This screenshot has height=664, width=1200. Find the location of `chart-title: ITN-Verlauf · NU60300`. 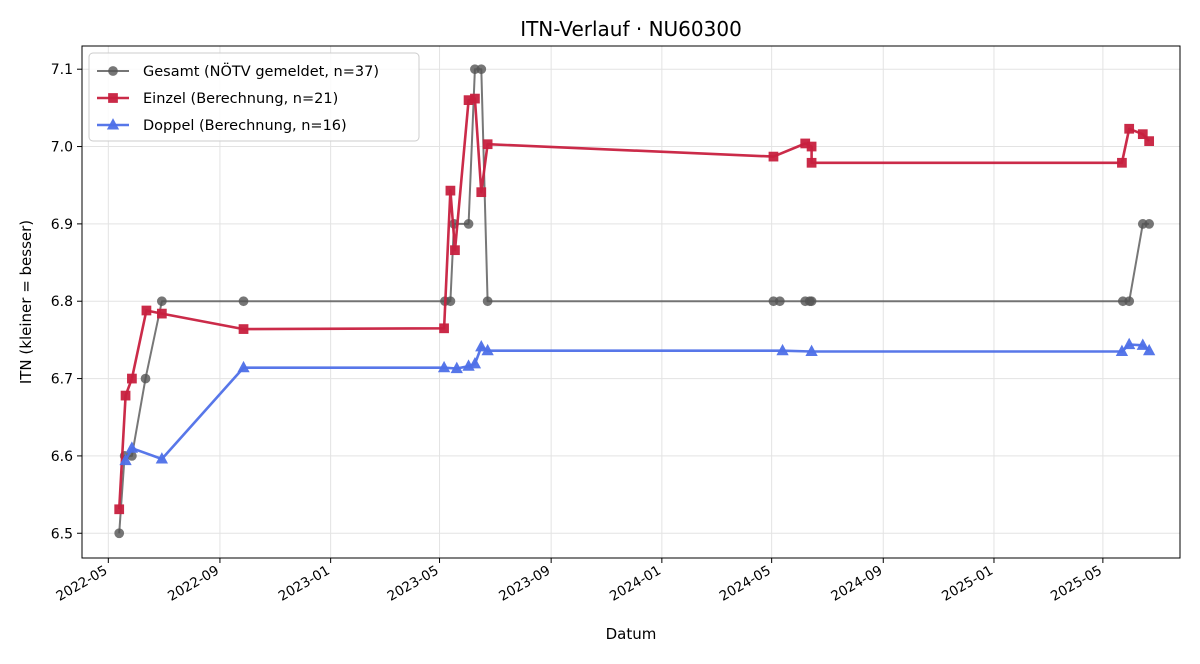

chart-title: ITN-Verlauf · NU60300 is located at coordinates (631, 29).